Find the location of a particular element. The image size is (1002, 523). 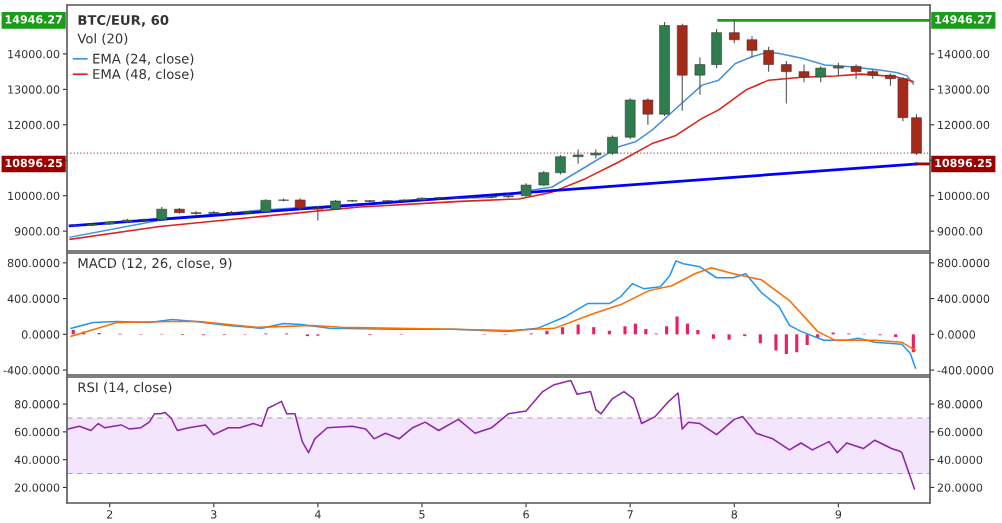

y2-tick-label: 40.0000 is located at coordinates (960, 460).